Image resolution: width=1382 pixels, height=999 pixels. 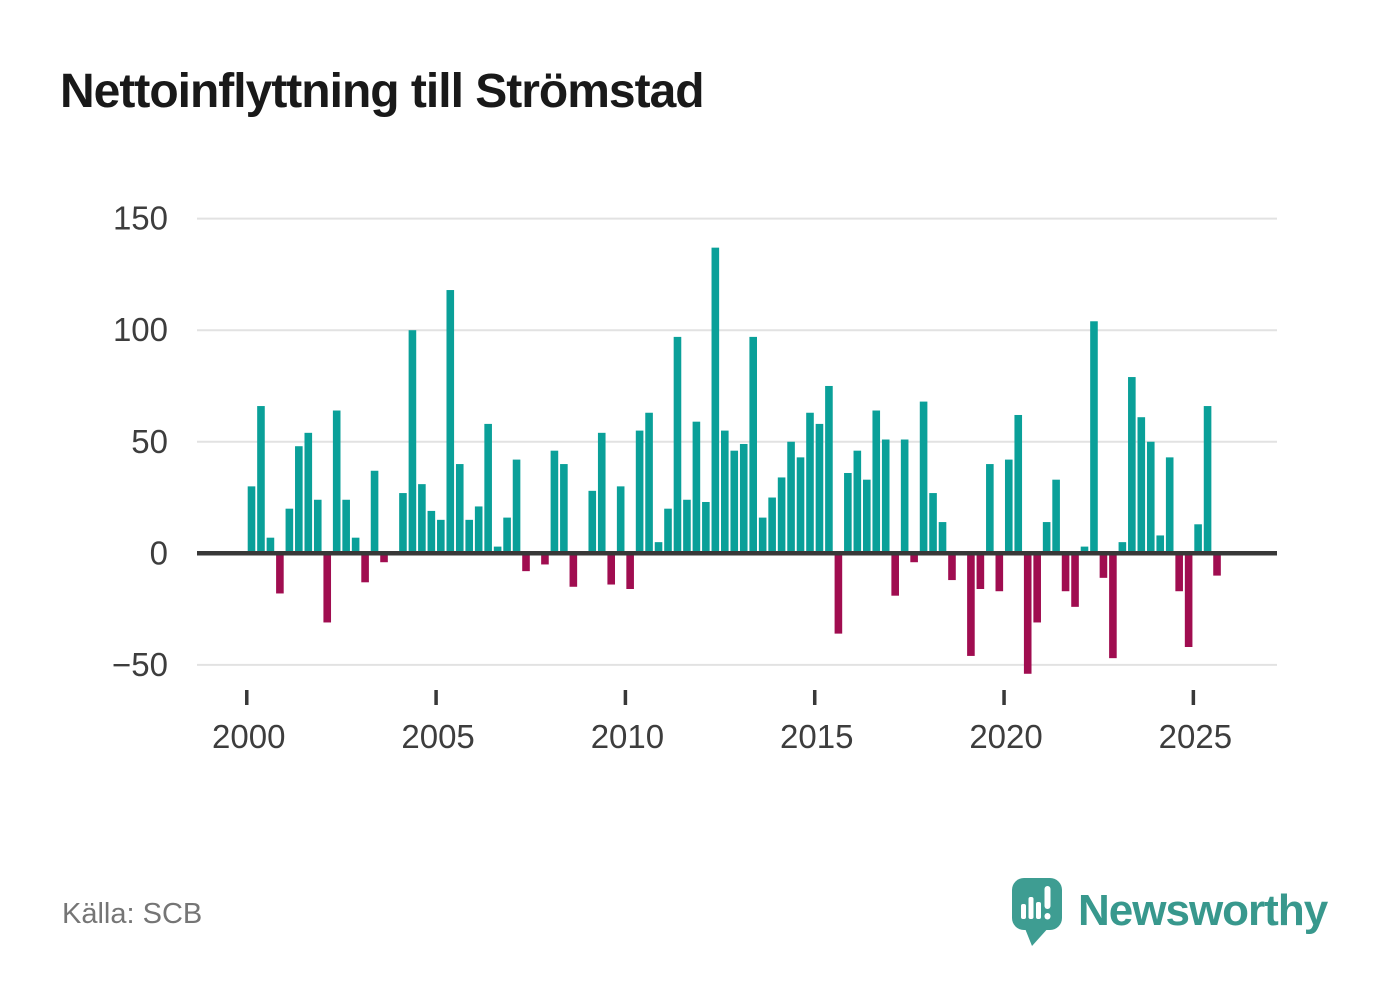 What do you see at coordinates (437, 736) in the screenshot?
I see `x-axis-tick-label: 2005` at bounding box center [437, 736].